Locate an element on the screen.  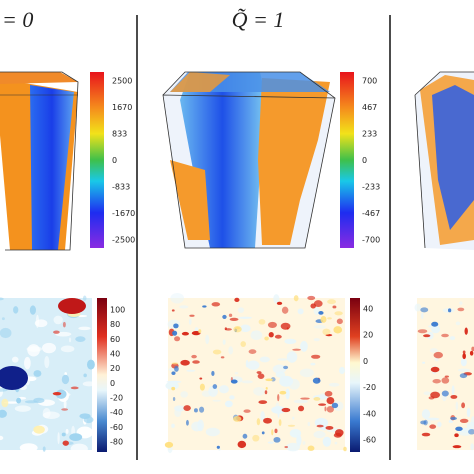
colorbar-label: 2500 is located at coordinates (122, 81).